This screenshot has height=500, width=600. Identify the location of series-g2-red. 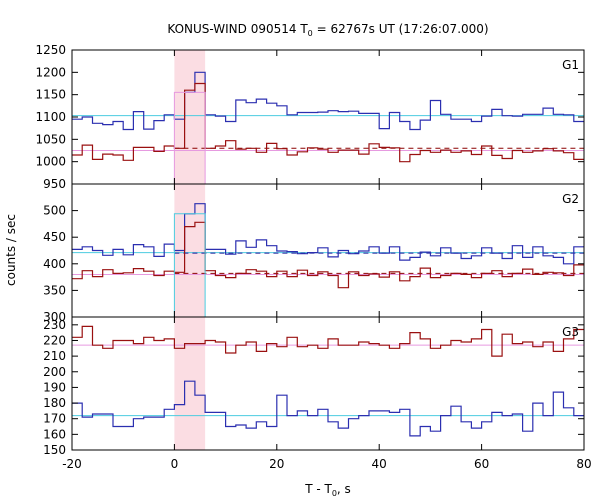
(328, 255).